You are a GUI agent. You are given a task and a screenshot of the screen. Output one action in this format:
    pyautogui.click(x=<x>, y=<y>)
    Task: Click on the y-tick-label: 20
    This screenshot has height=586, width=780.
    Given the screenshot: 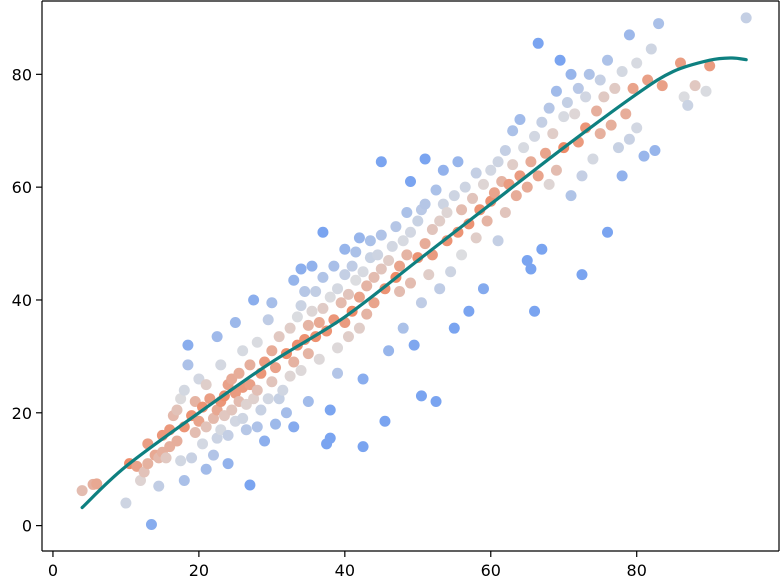 What is the action you would take?
    pyautogui.click(x=22, y=413)
    